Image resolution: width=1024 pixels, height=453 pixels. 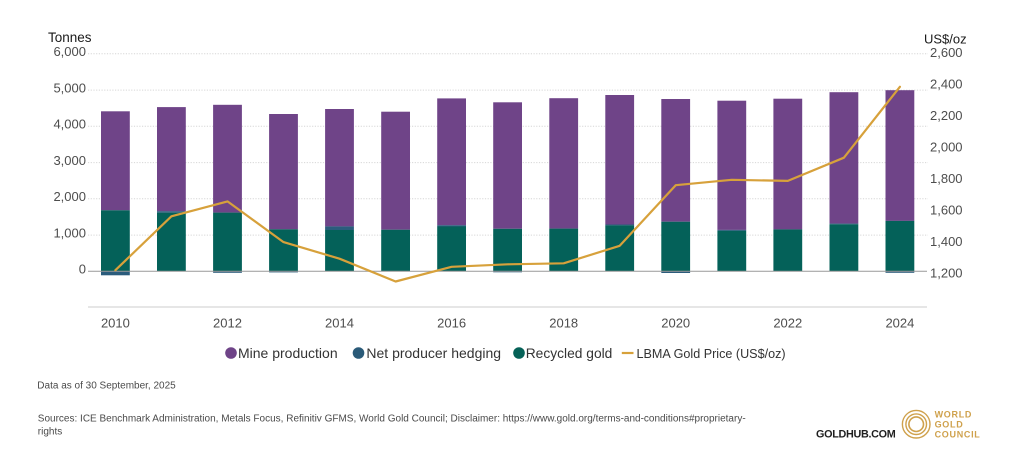 I want to click on svg-text: 2014, so click(x=339, y=322).